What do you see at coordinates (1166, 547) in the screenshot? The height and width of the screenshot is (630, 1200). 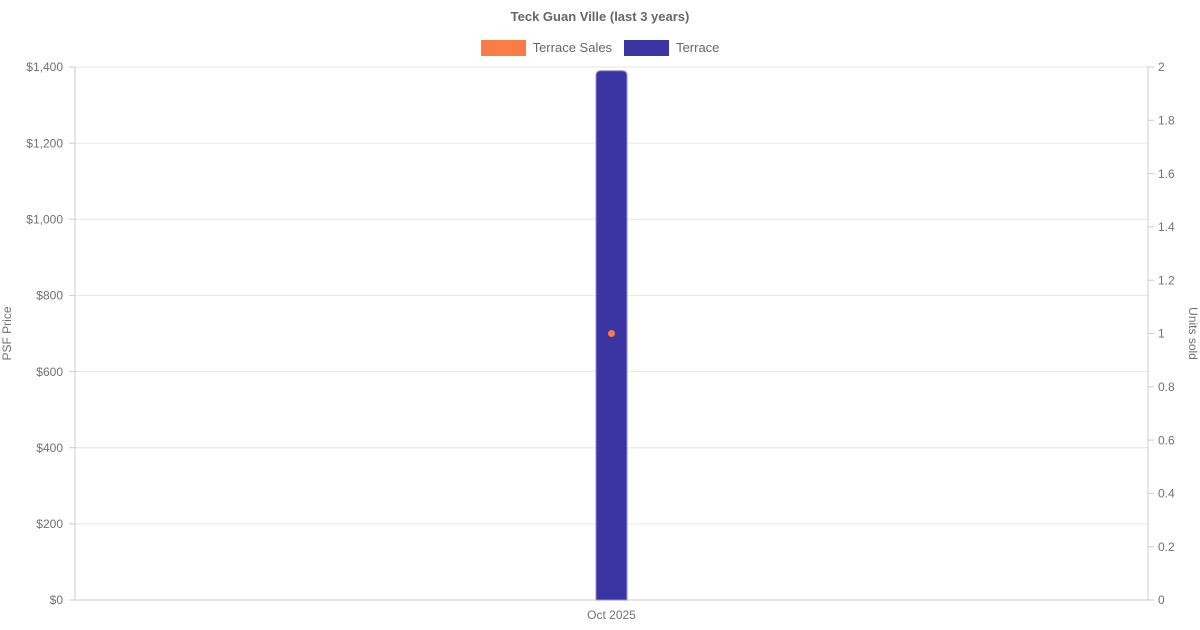 I see `right-axis-tick-label: 0.2` at bounding box center [1166, 547].